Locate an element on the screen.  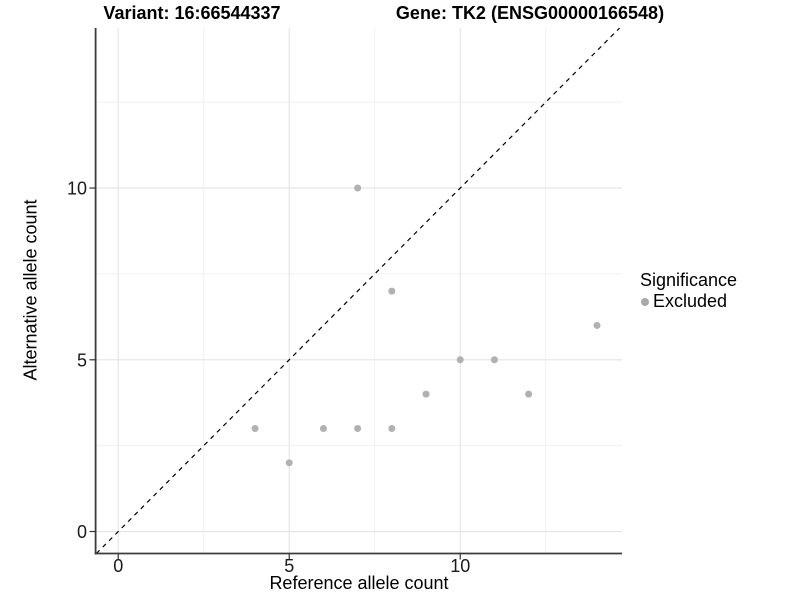
y-tick-label: 10 is located at coordinates (77, 189).